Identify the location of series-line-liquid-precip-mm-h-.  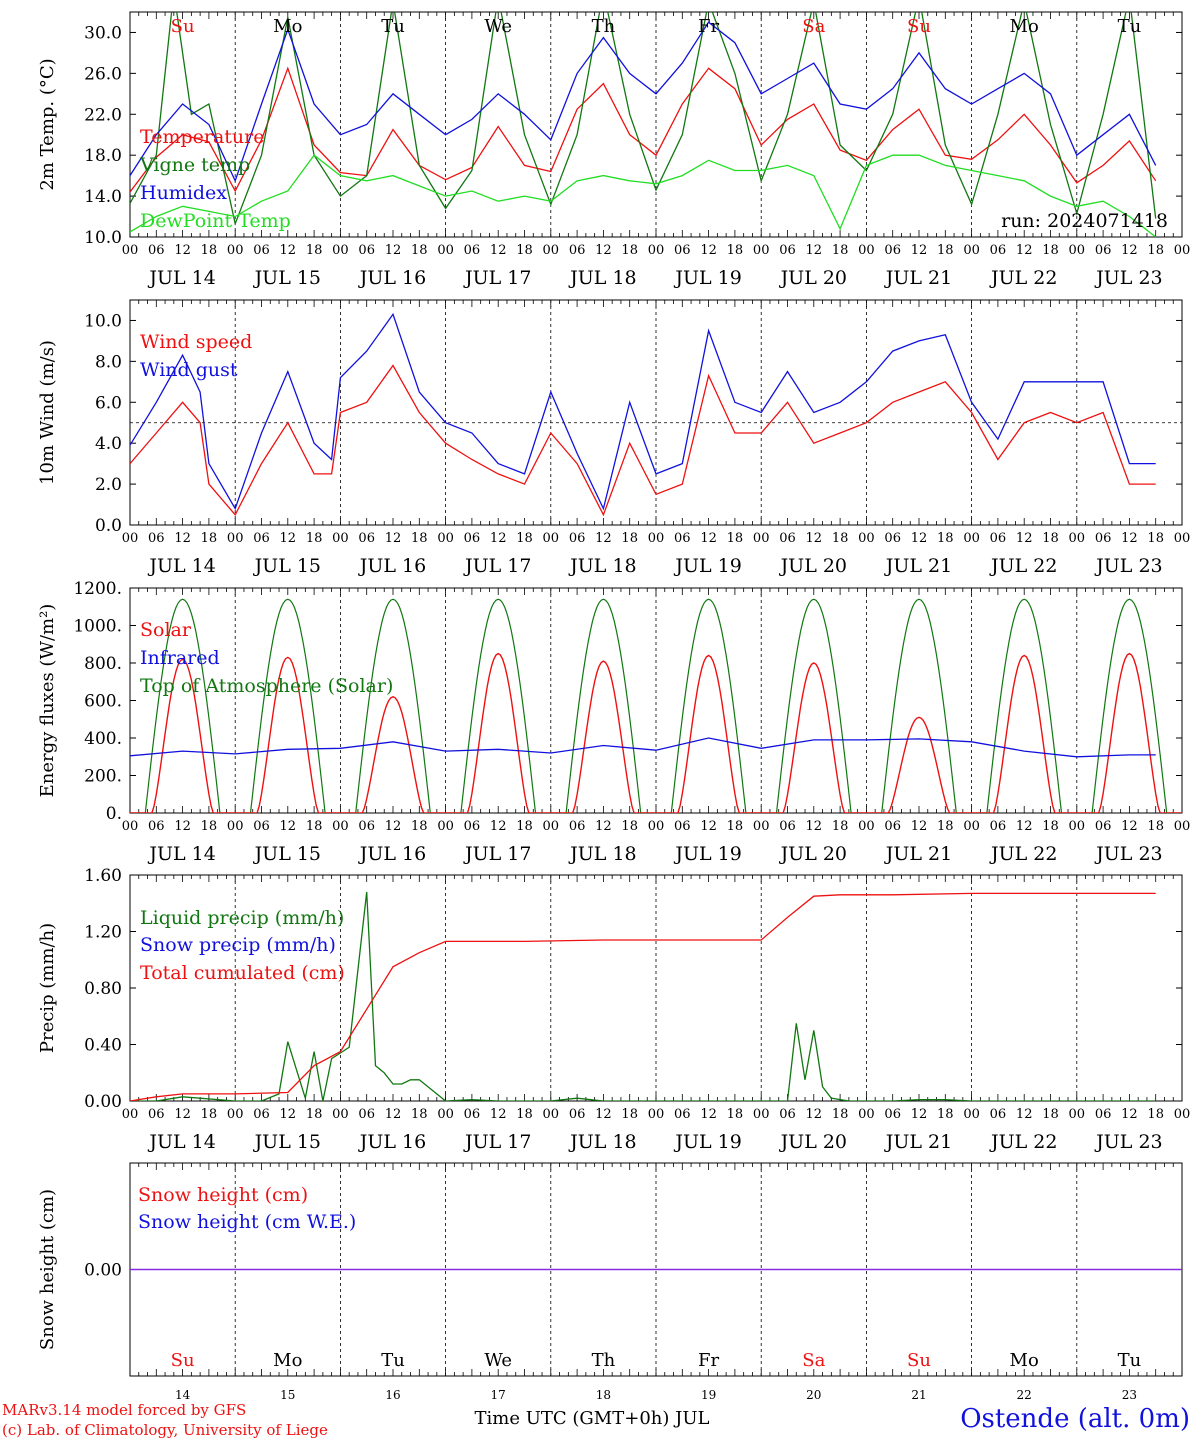
(643, 996).